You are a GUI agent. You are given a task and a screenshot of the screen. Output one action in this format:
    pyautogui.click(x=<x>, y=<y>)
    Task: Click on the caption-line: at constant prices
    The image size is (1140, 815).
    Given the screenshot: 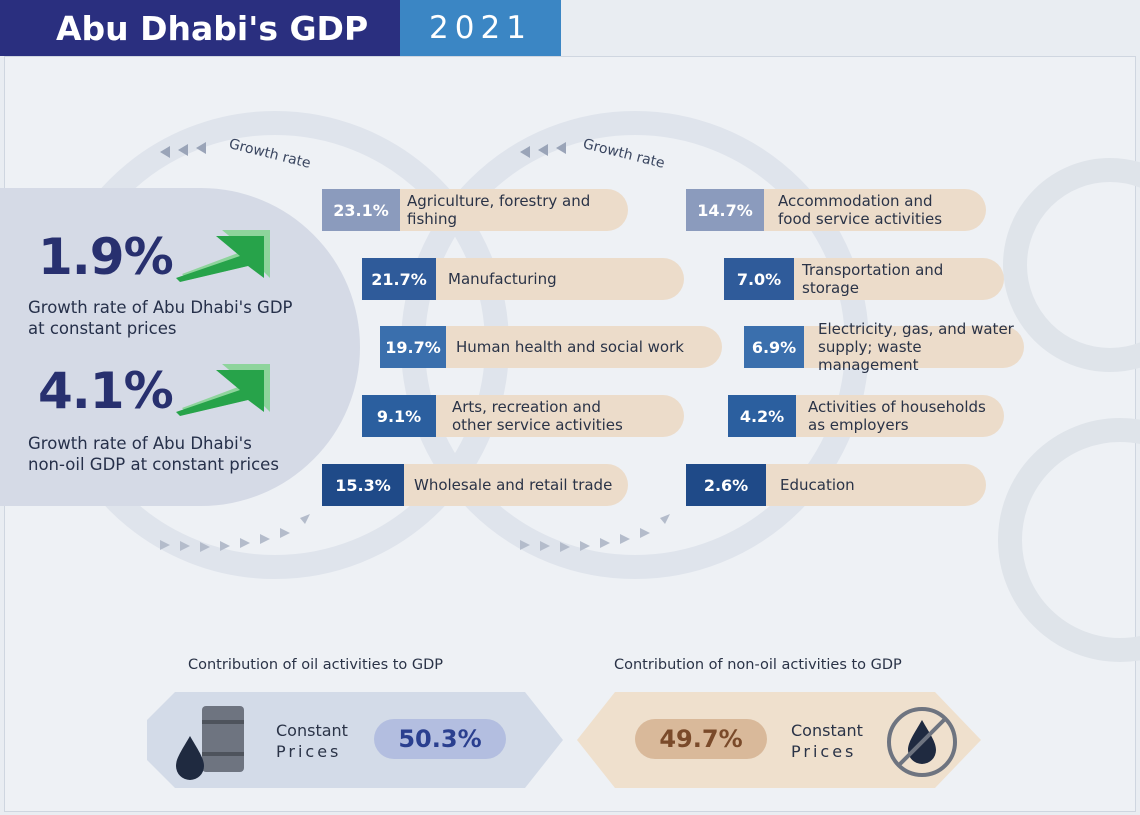 What is the action you would take?
    pyautogui.click(x=102, y=328)
    